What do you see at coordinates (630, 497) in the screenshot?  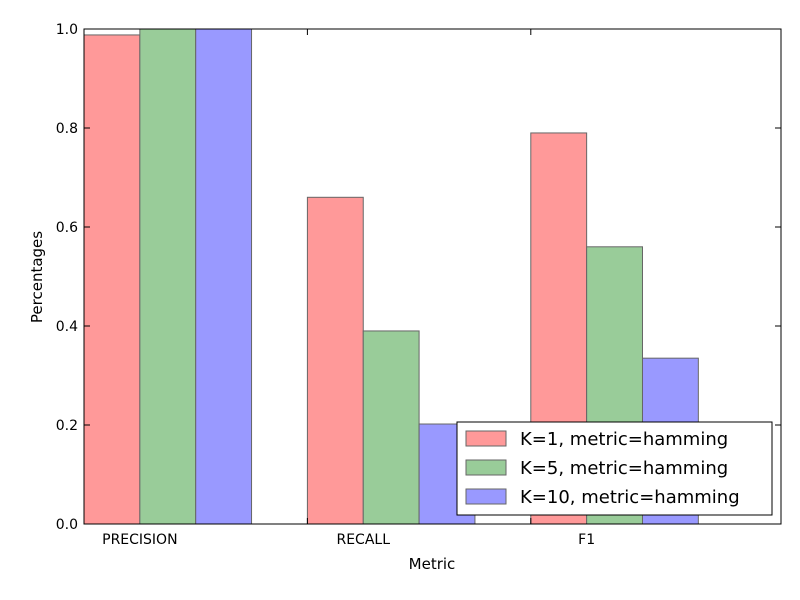 I see `legend-label-series-3: K=10, metric=hamming` at bounding box center [630, 497].